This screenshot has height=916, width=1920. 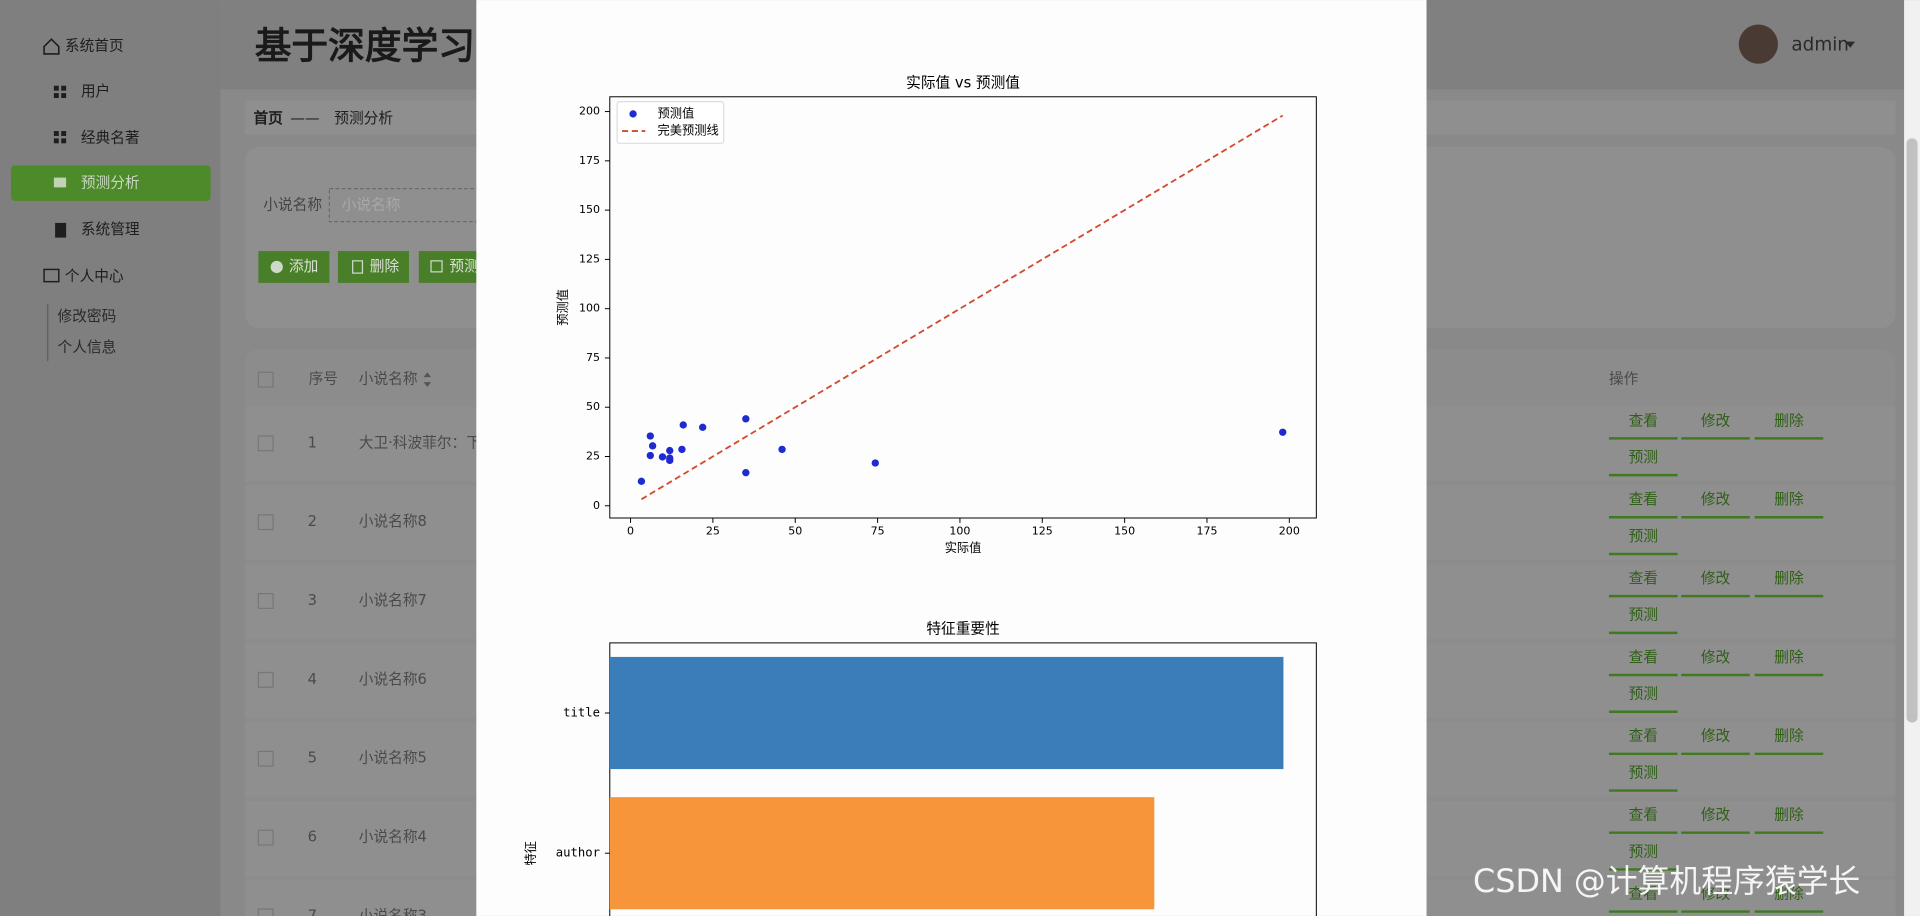 What do you see at coordinates (312, 911) in the screenshot?
I see `row-index: 7` at bounding box center [312, 911].